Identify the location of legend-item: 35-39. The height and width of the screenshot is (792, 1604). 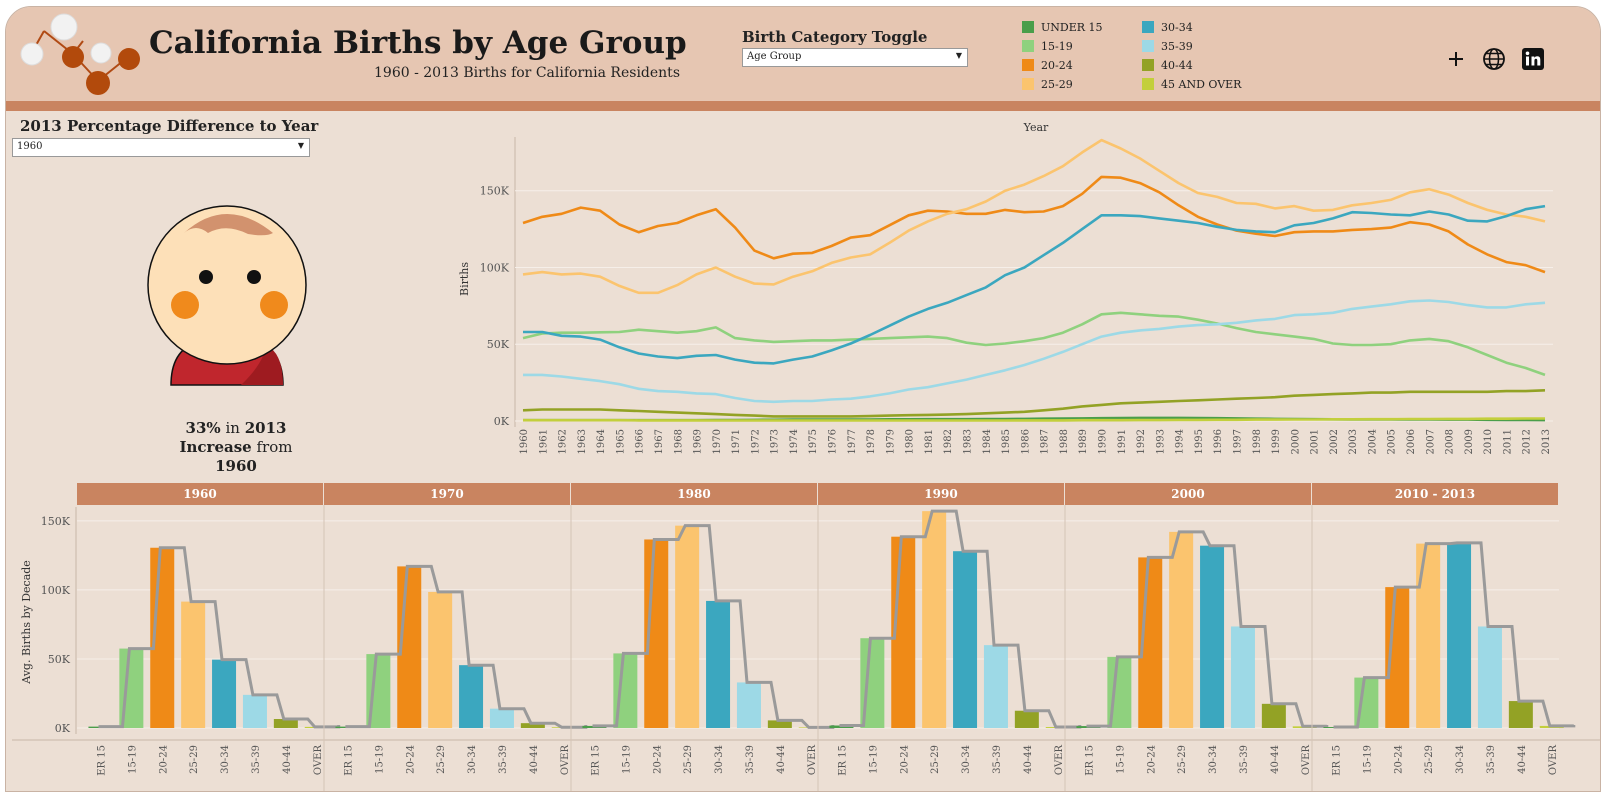
(1167, 46).